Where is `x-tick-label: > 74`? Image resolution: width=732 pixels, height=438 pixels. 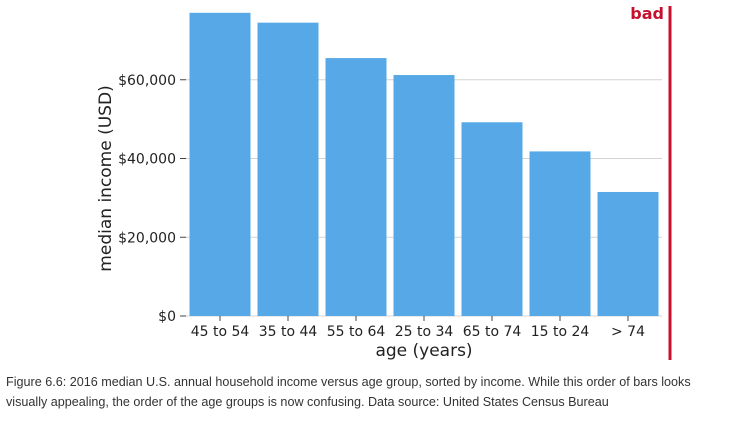 x-tick-label: > 74 is located at coordinates (628, 332).